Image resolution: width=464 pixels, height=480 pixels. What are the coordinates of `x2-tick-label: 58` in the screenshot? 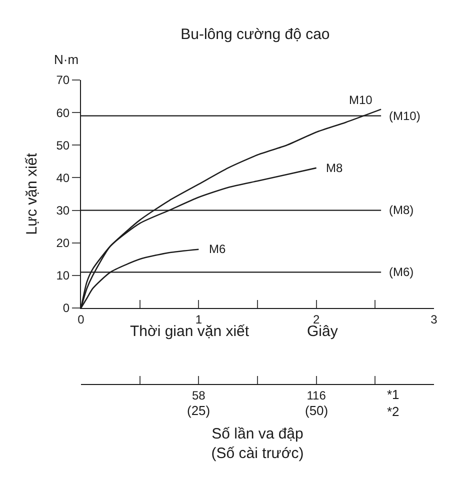 It's located at (199, 395).